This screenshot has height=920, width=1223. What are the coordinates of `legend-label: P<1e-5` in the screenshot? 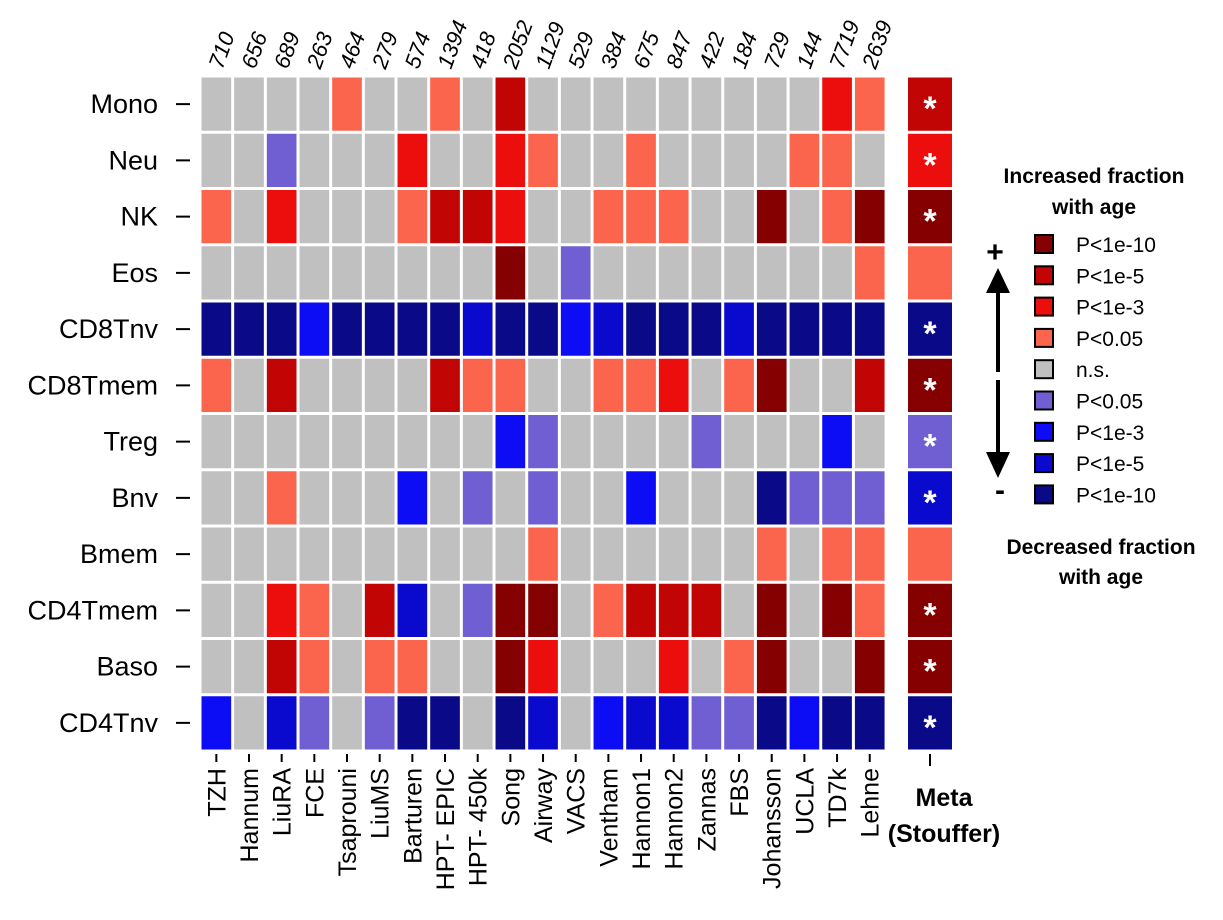 It's located at (1110, 464).